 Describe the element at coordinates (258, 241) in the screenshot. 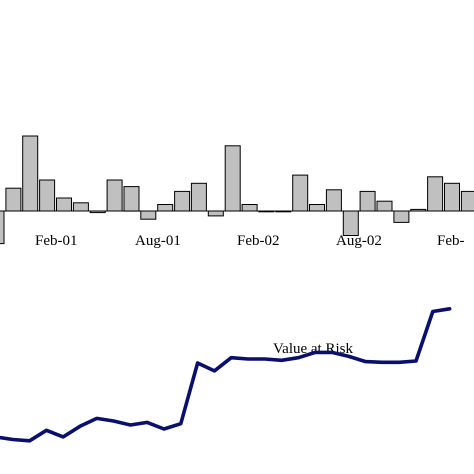

I see `x-tick-label: Feb-02` at that location.